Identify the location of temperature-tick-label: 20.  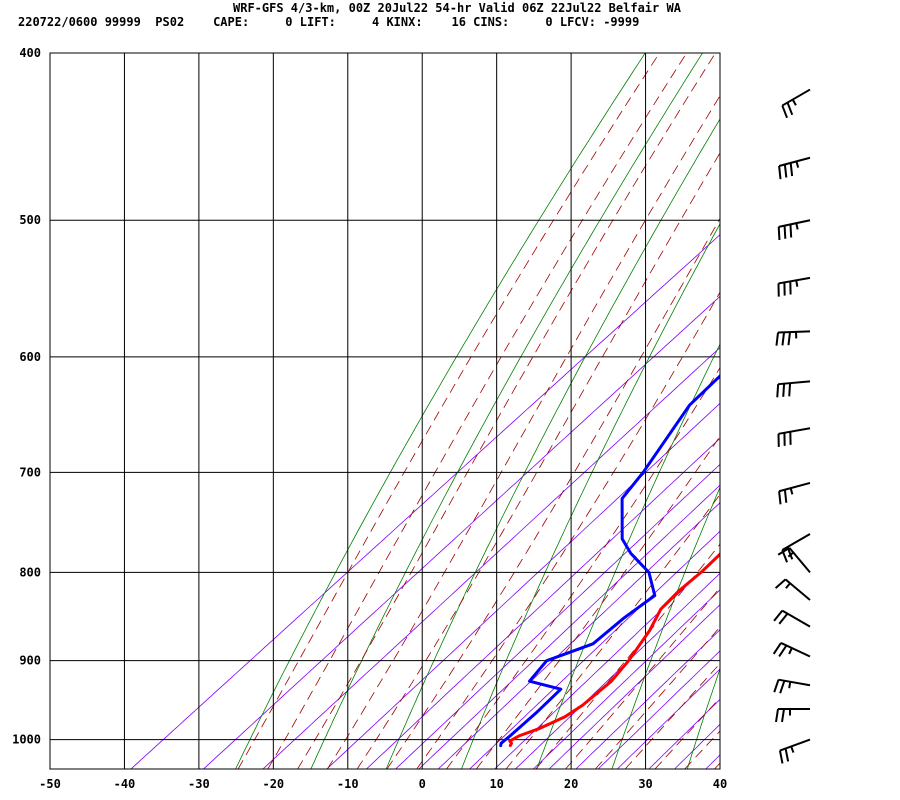
(571, 784).